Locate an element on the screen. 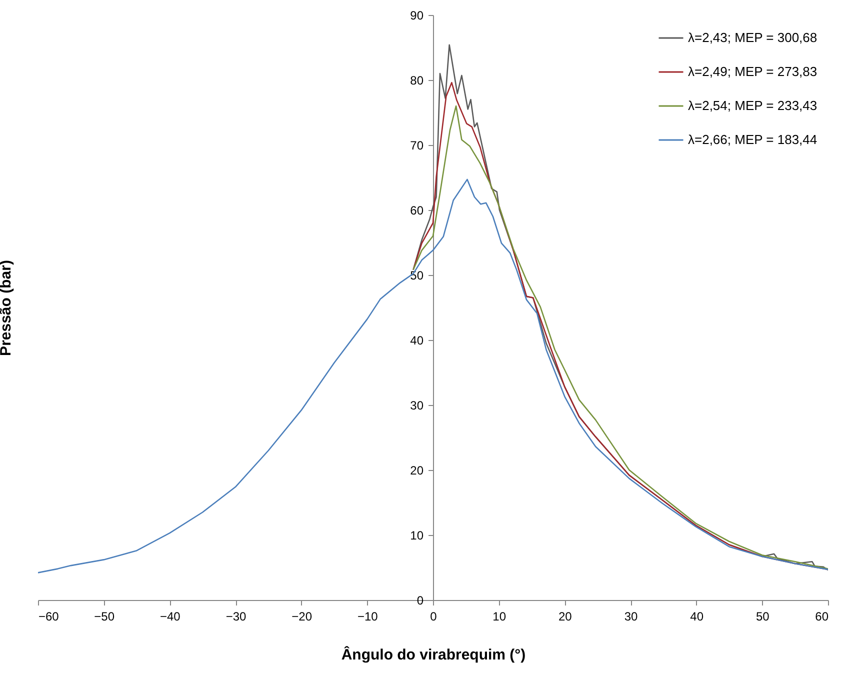  x-tick-label: −50 is located at coordinates (104, 617).